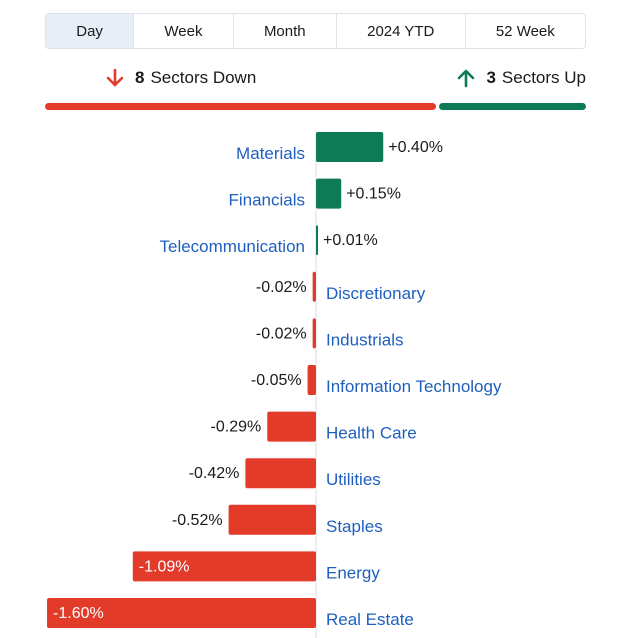  Describe the element at coordinates (376, 293) in the screenshot. I see `sector-label-discretionary: Discretionary` at that location.